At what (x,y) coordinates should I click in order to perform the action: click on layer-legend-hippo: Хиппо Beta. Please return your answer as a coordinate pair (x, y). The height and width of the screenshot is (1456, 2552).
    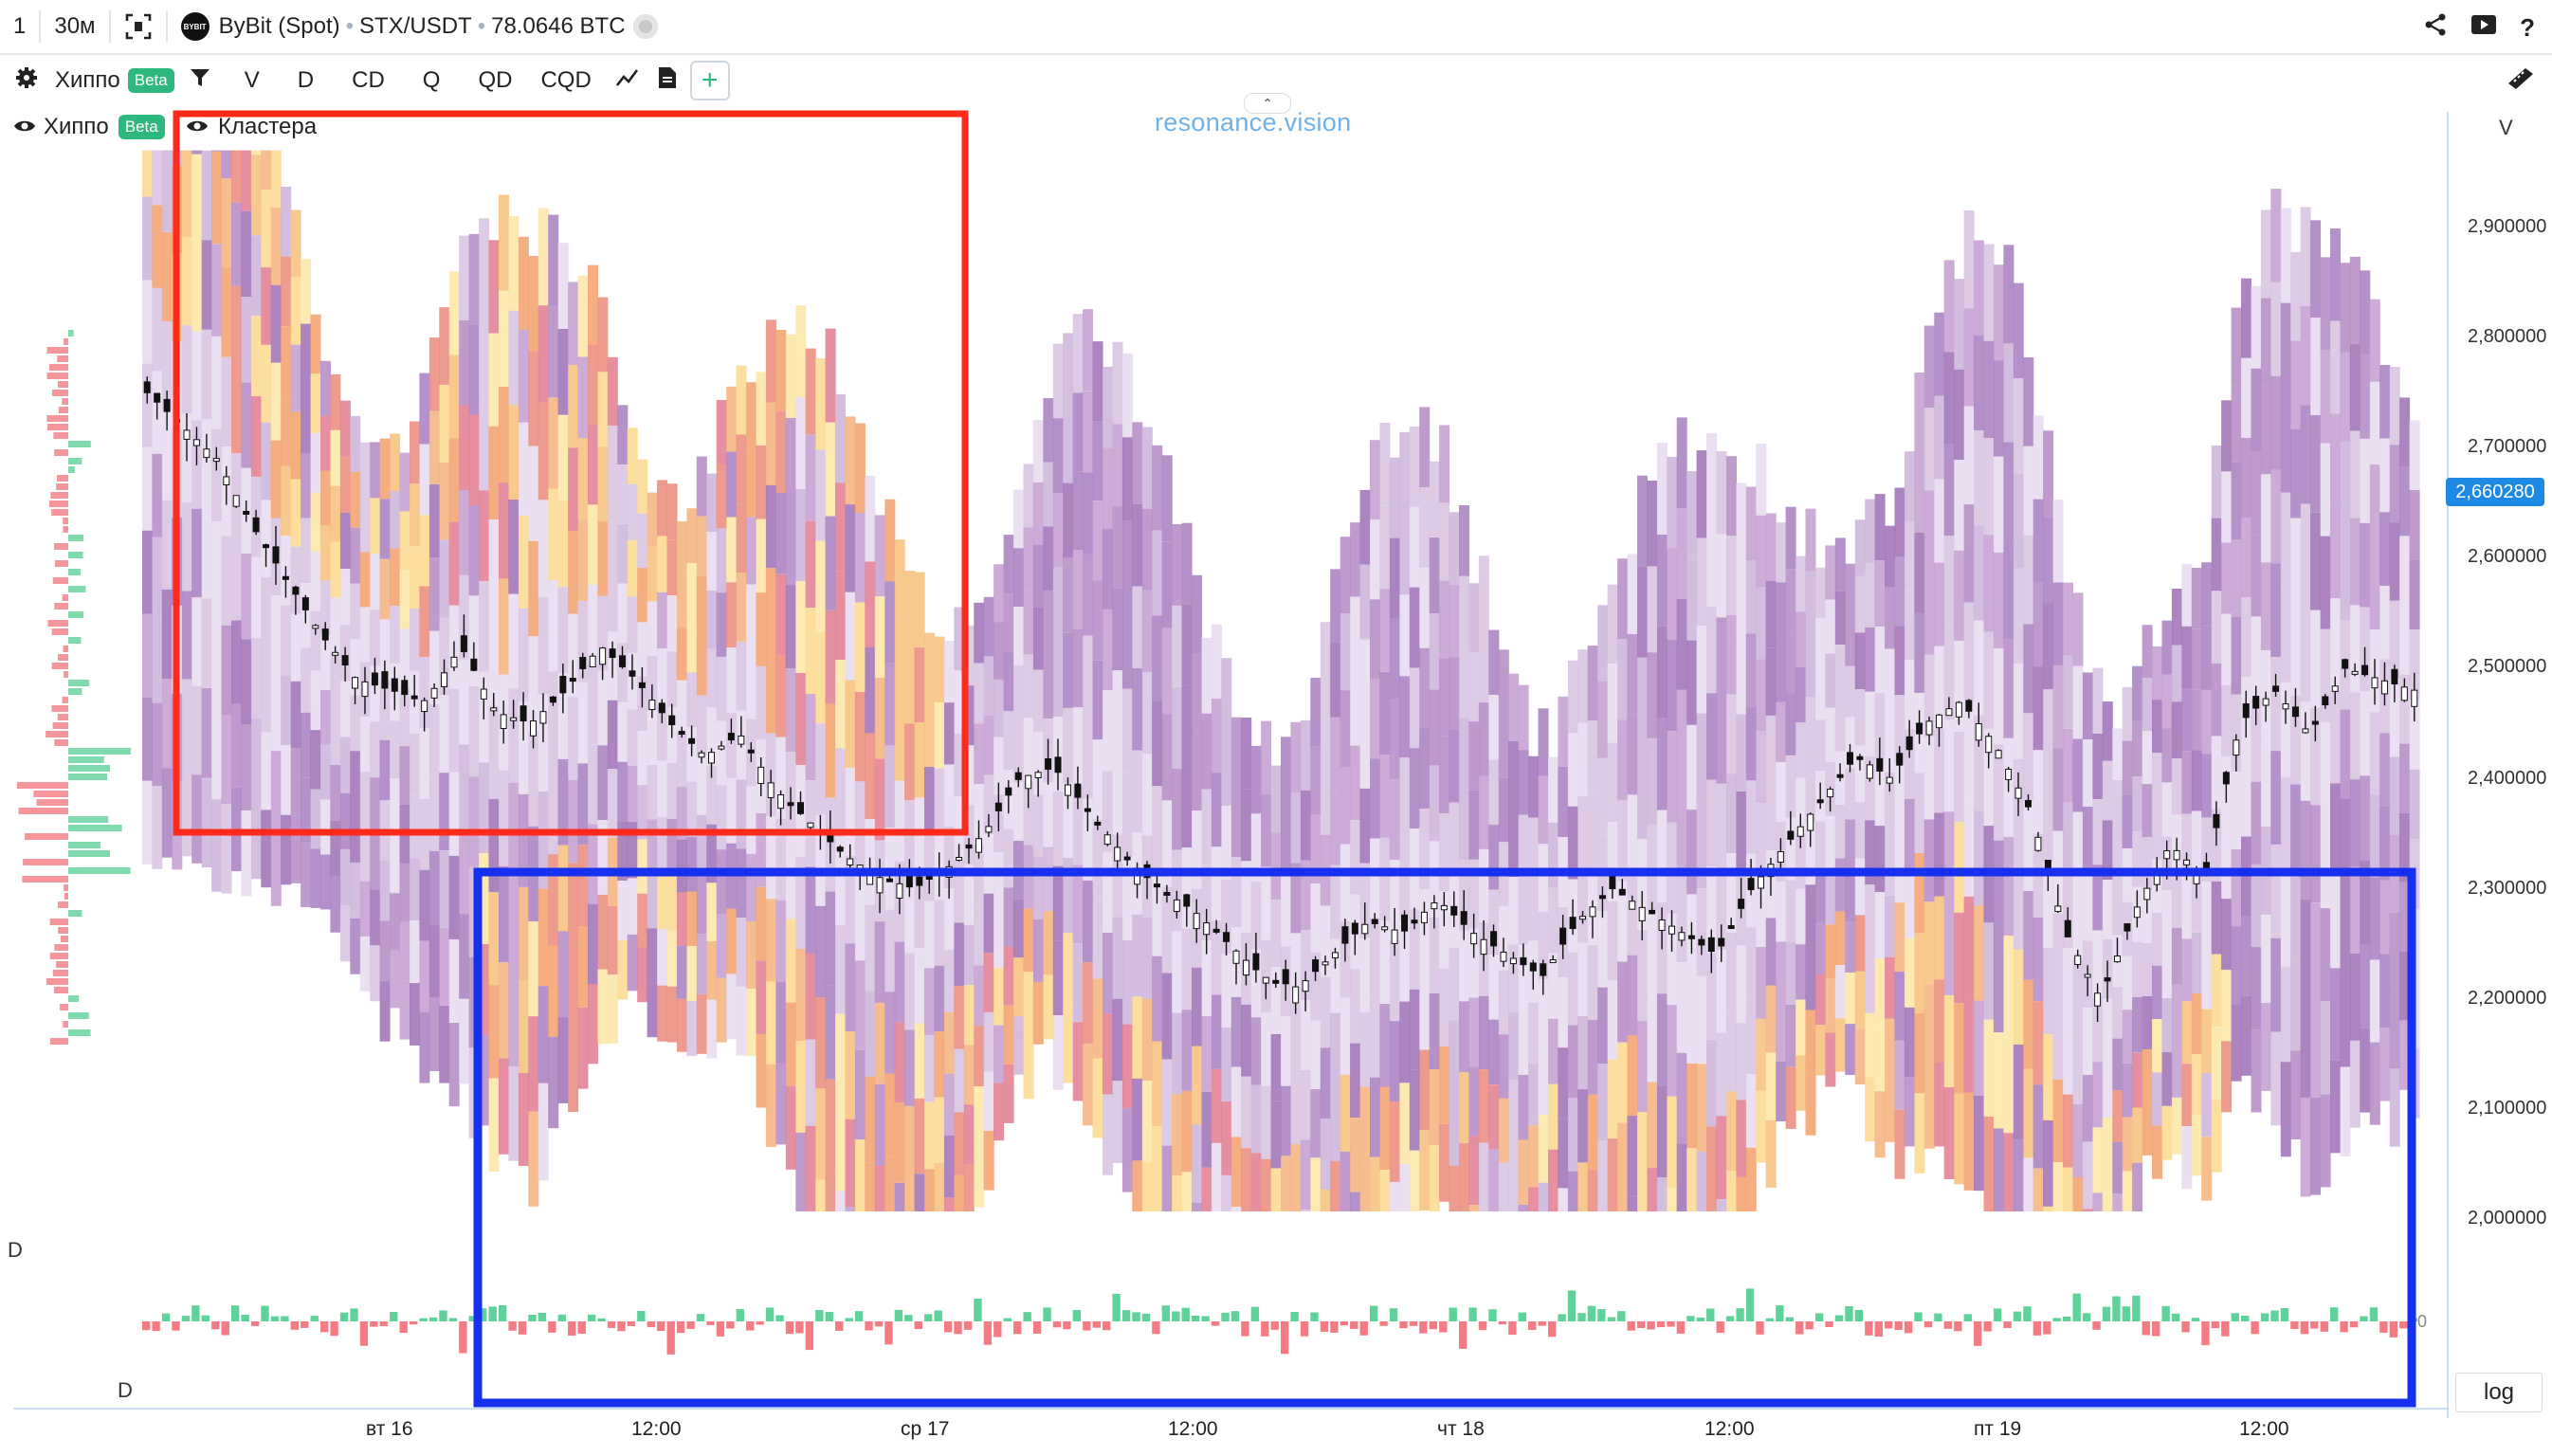
    Looking at the image, I should click on (89, 127).